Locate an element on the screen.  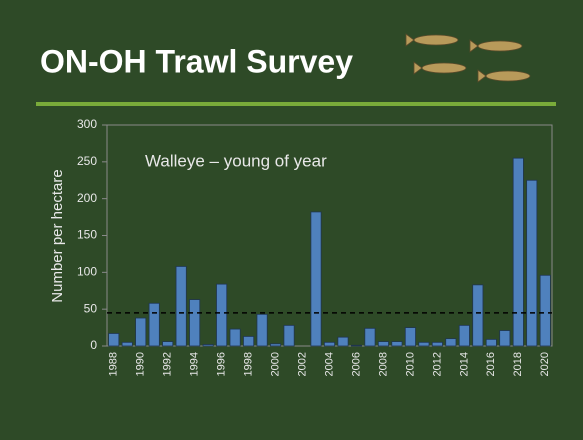
x-tick-label: 2008 is located at coordinates (383, 364).